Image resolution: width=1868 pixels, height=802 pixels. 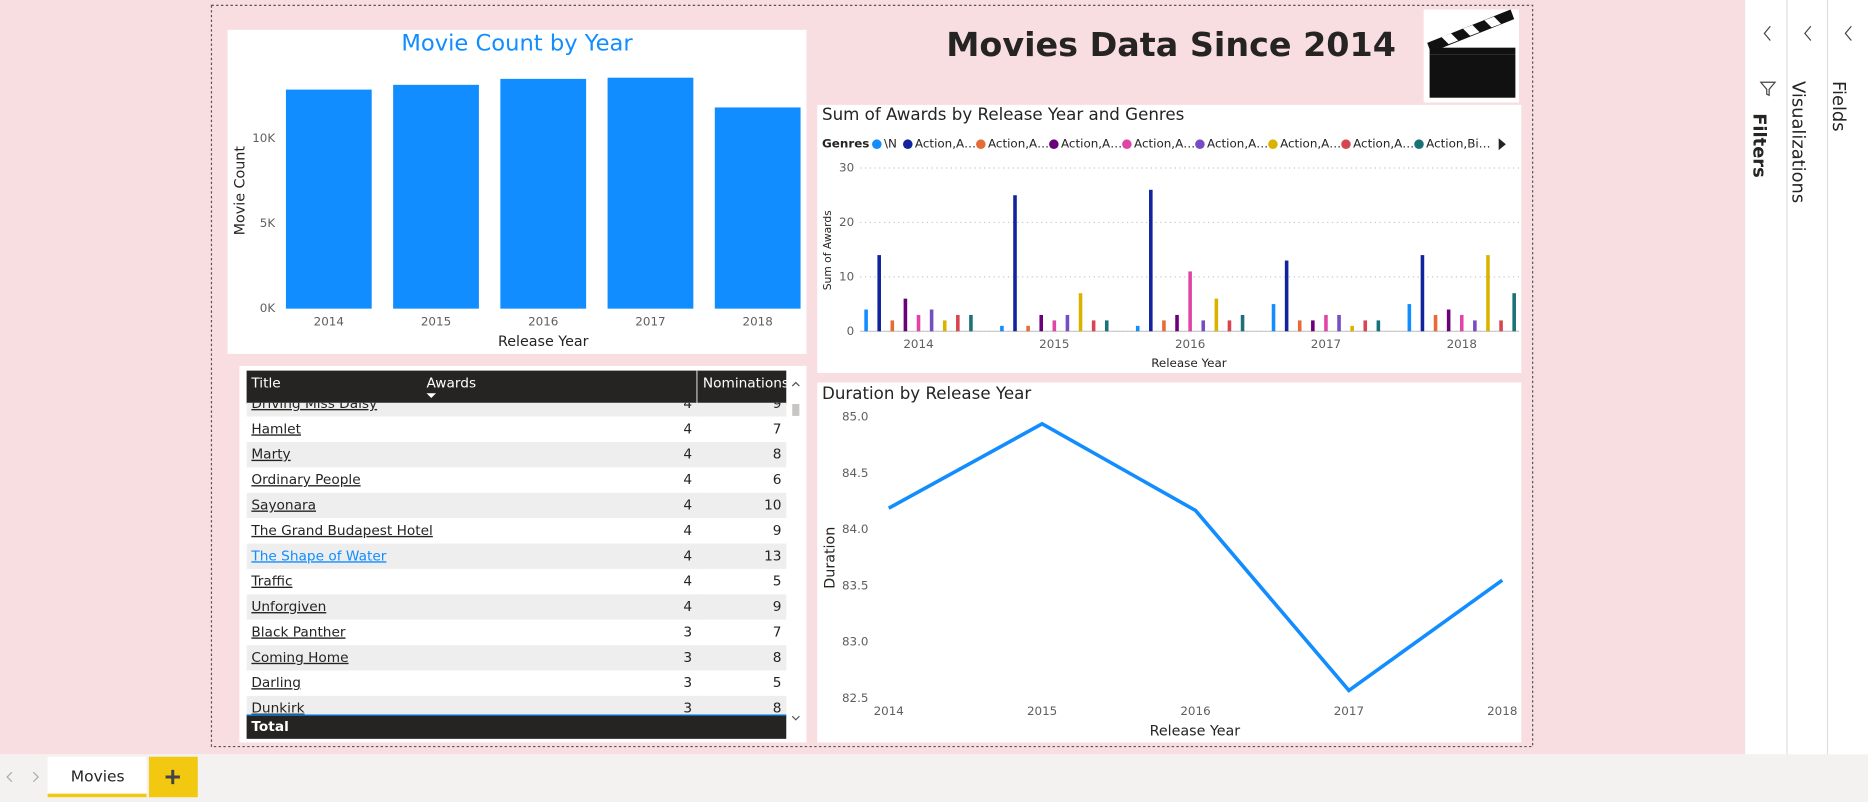 I want to click on x-tick-label: 2015, so click(x=1054, y=344).